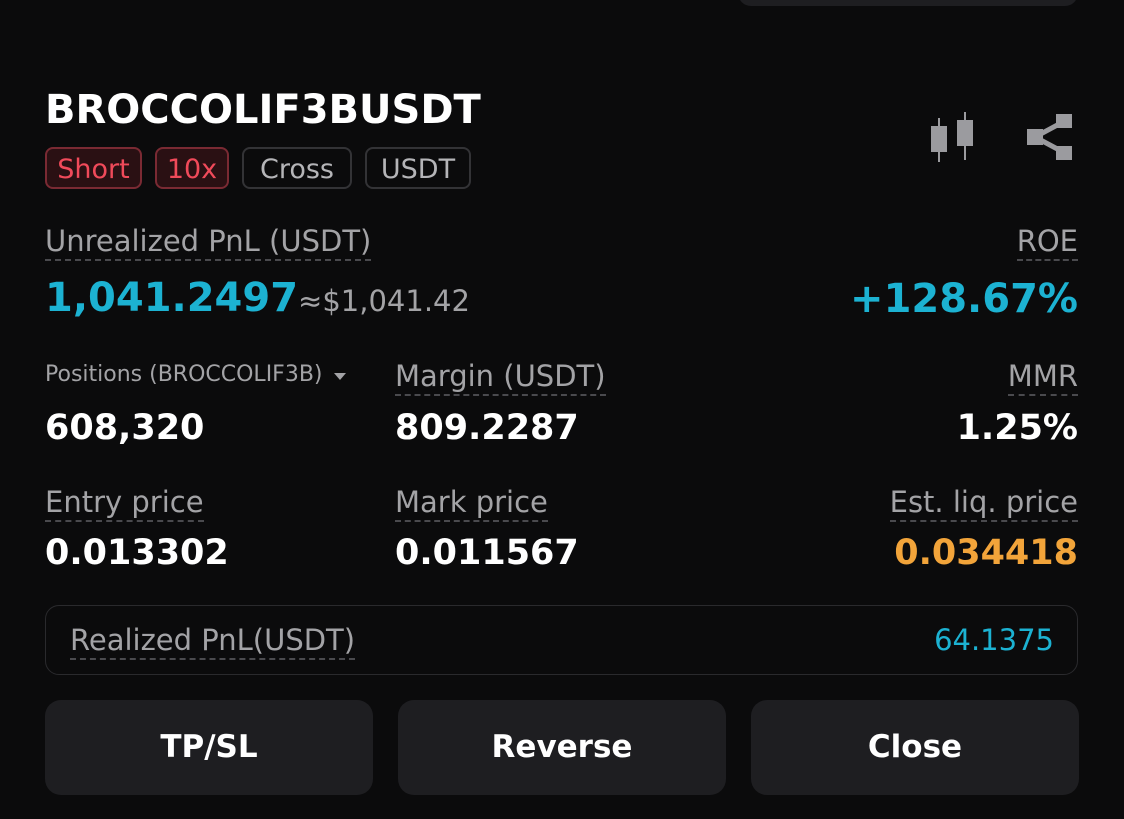  Describe the element at coordinates (297, 168) in the screenshot. I see `tag: Cross` at that location.